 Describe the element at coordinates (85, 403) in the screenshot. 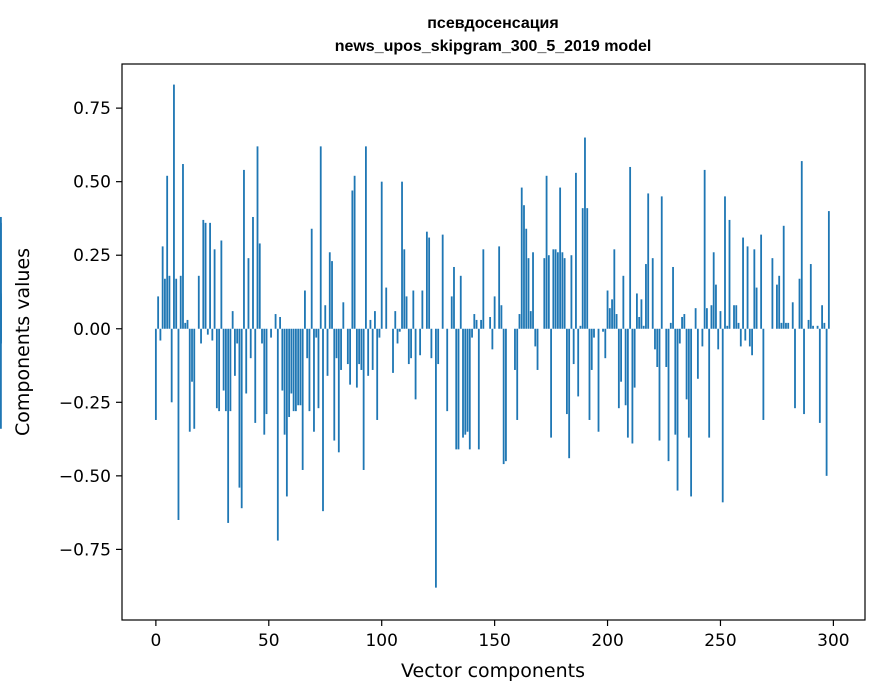

I see `y-tick-label: −0.25` at that location.